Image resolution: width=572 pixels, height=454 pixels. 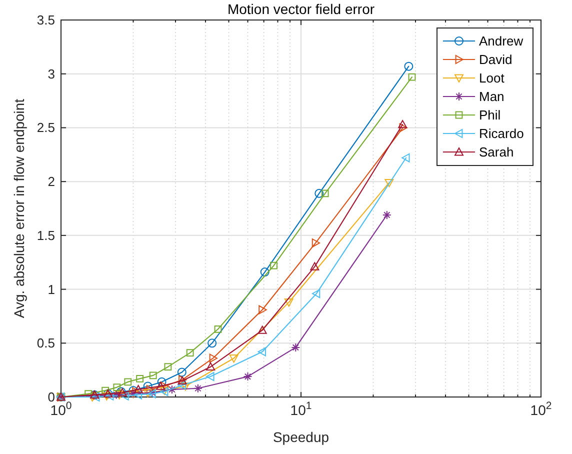 I want to click on y-tick-label: 2.5, so click(x=45, y=128).